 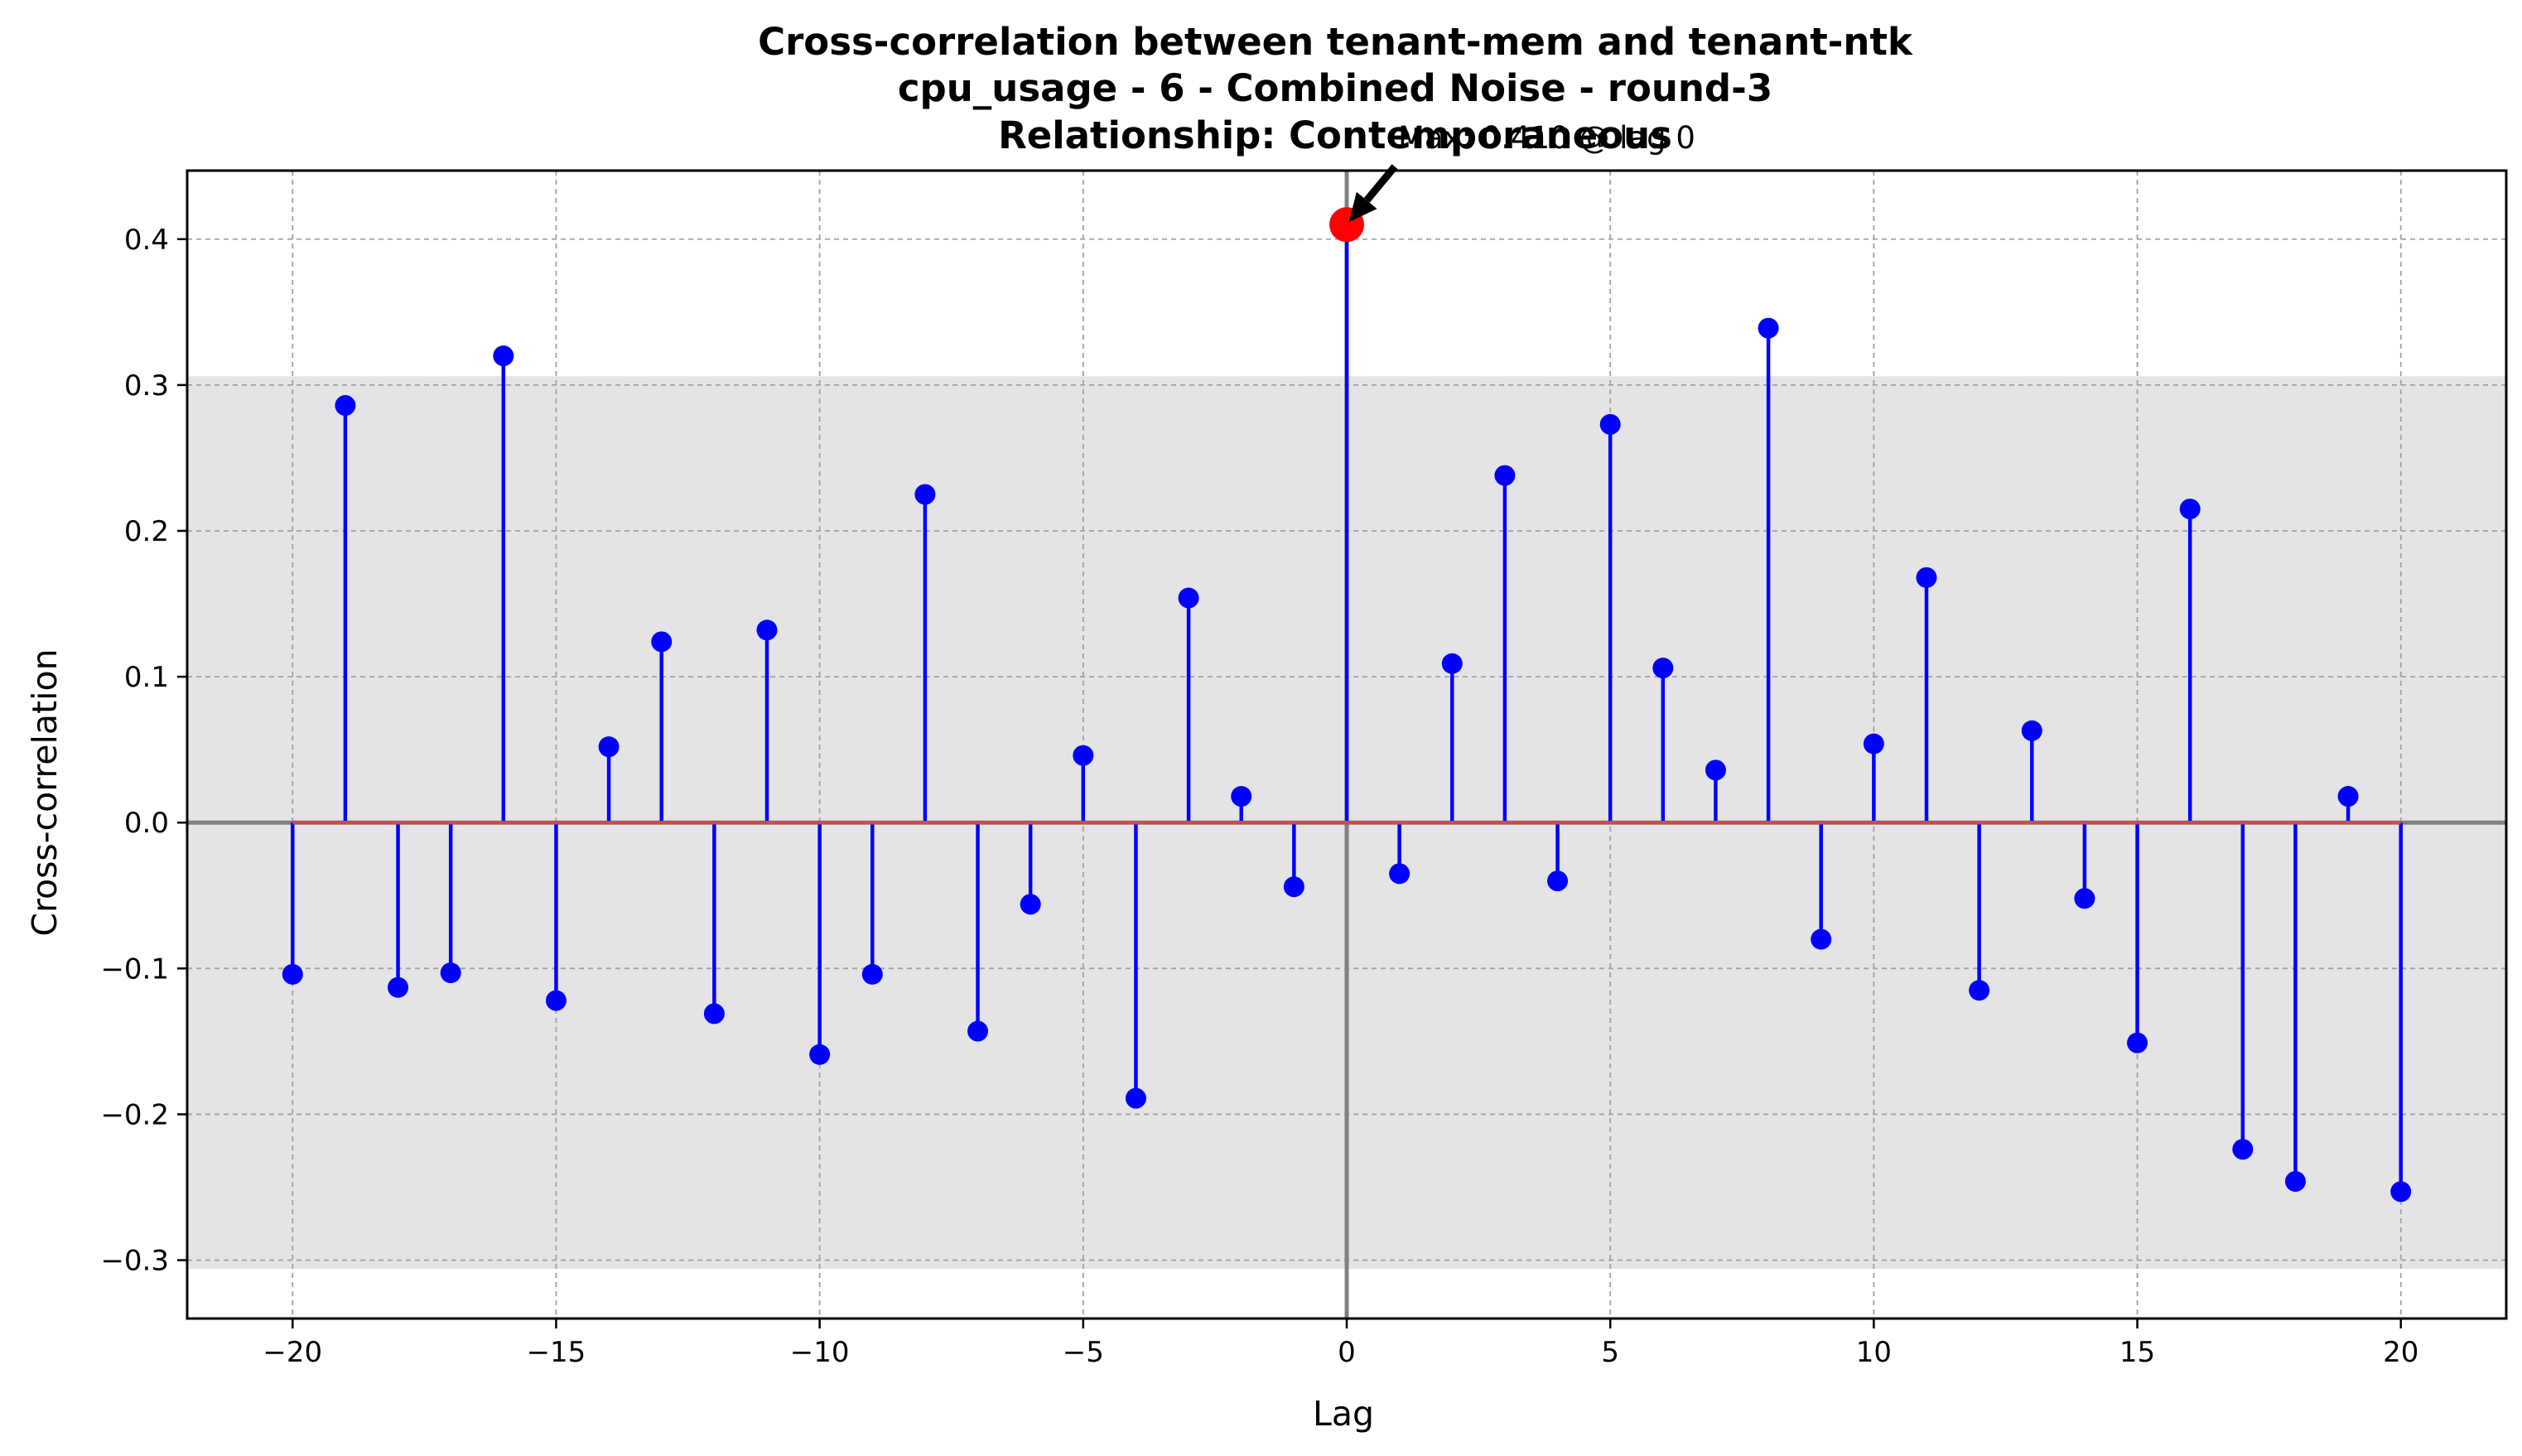 What do you see at coordinates (556, 1352) in the screenshot?
I see `x-tick-label: −15` at bounding box center [556, 1352].